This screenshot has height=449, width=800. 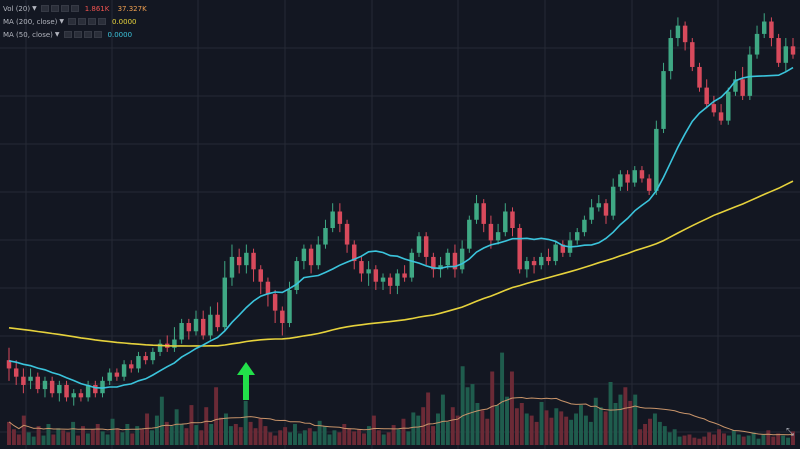 What do you see at coordinates (120, 34) in the screenshot?
I see `ma50-value: 0.0000` at bounding box center [120, 34].